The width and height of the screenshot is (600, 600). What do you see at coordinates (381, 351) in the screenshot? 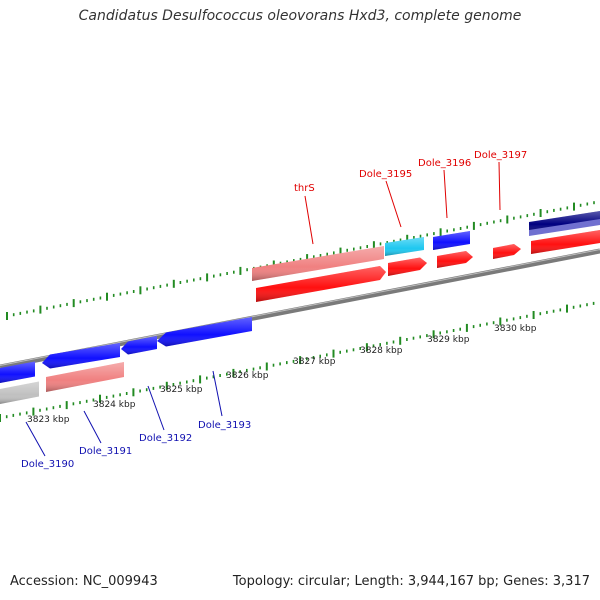
I see `scale-label: 3828 kbp` at bounding box center [381, 351].